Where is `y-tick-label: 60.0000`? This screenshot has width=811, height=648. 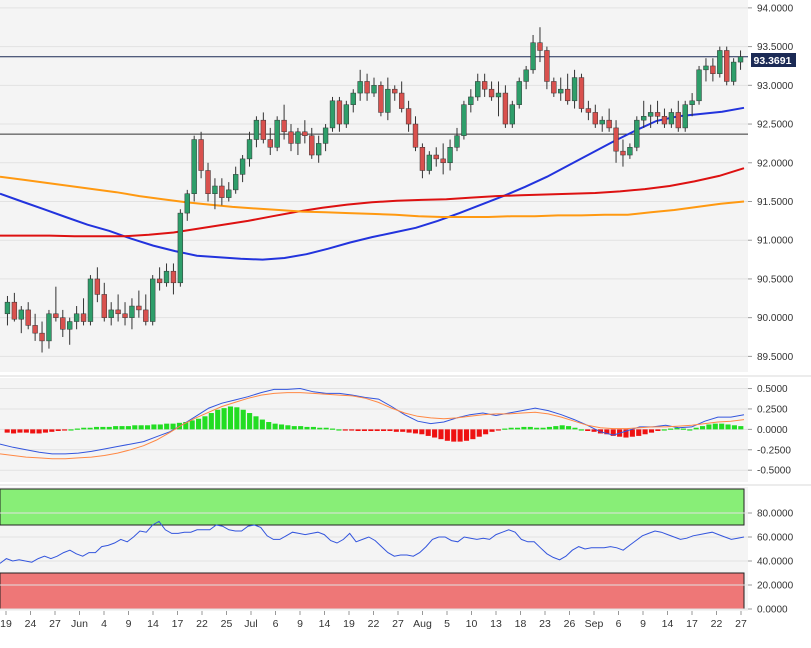
y-tick-label: 60.0000 is located at coordinates (775, 538).